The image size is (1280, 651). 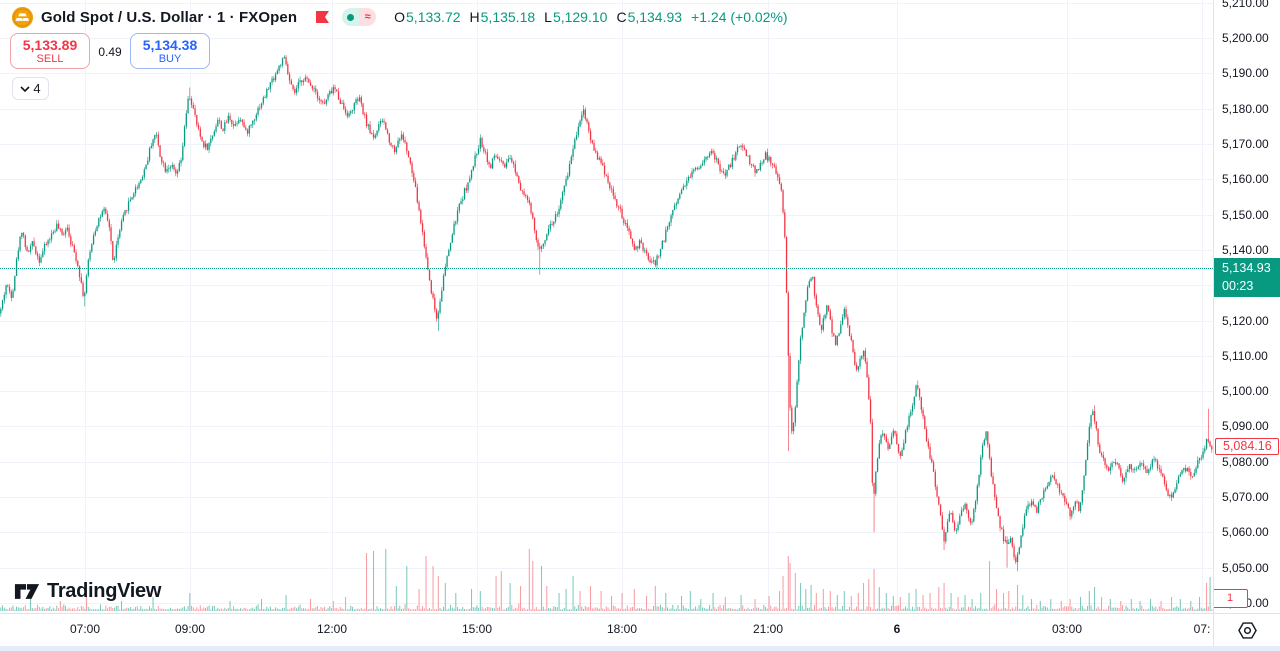 I want to click on price-tick-label: 5,080.00, so click(x=1245, y=461).